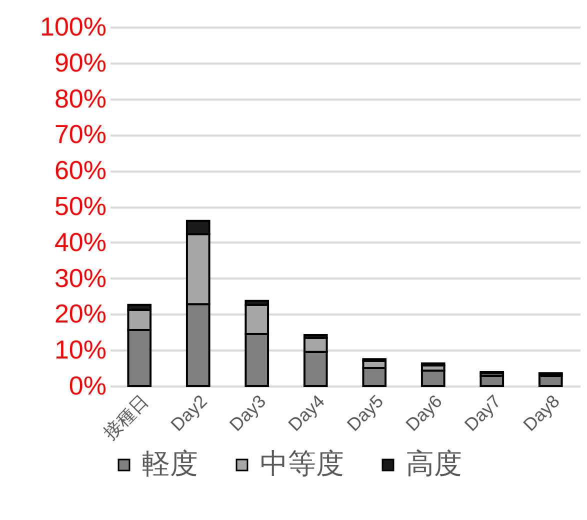 The image size is (587, 520). I want to click on y-tick-label: 60%, so click(80, 170).